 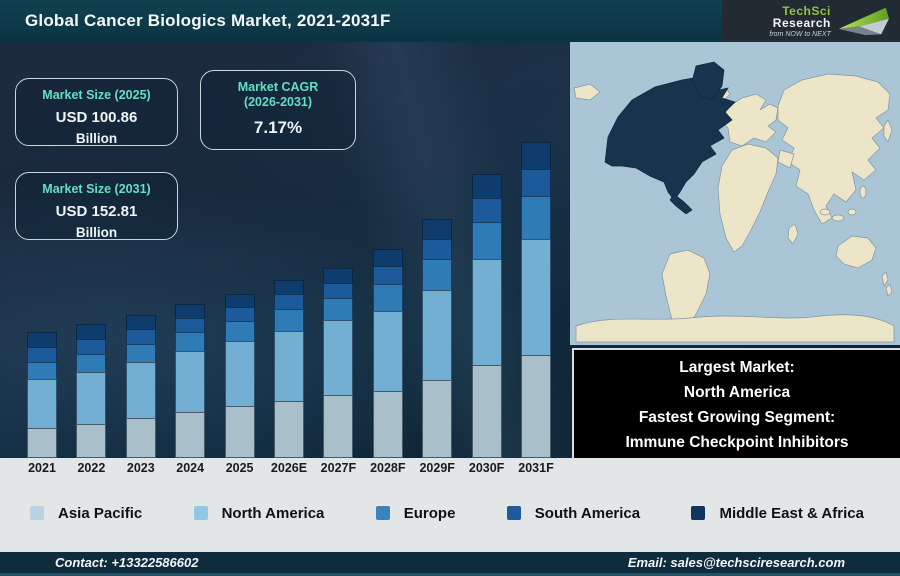 I want to click on legend-item-middle-east-africa: Middle East & Africa, so click(x=777, y=513).